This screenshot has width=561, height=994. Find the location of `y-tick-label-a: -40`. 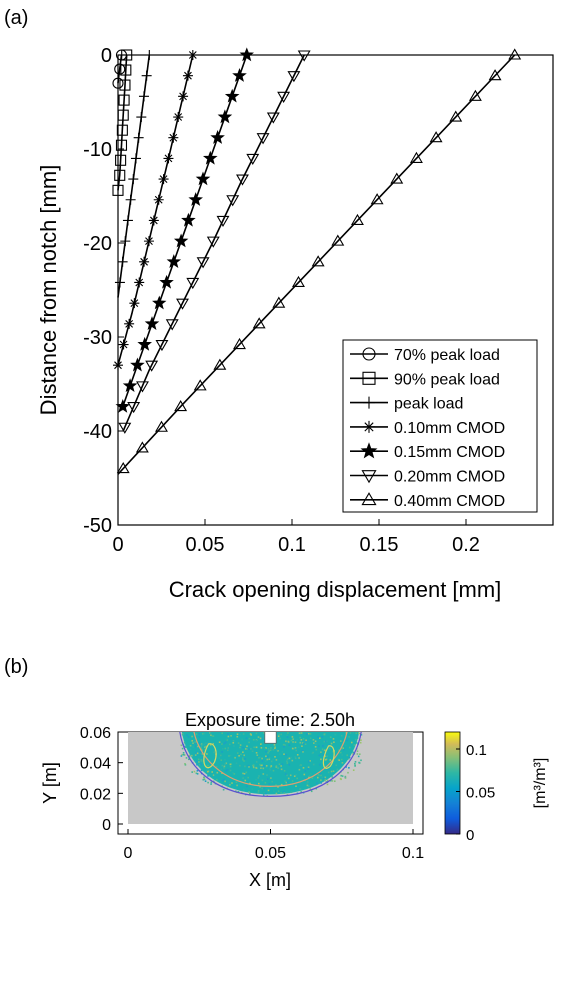

y-tick-label-a: -40 is located at coordinates (97, 432).